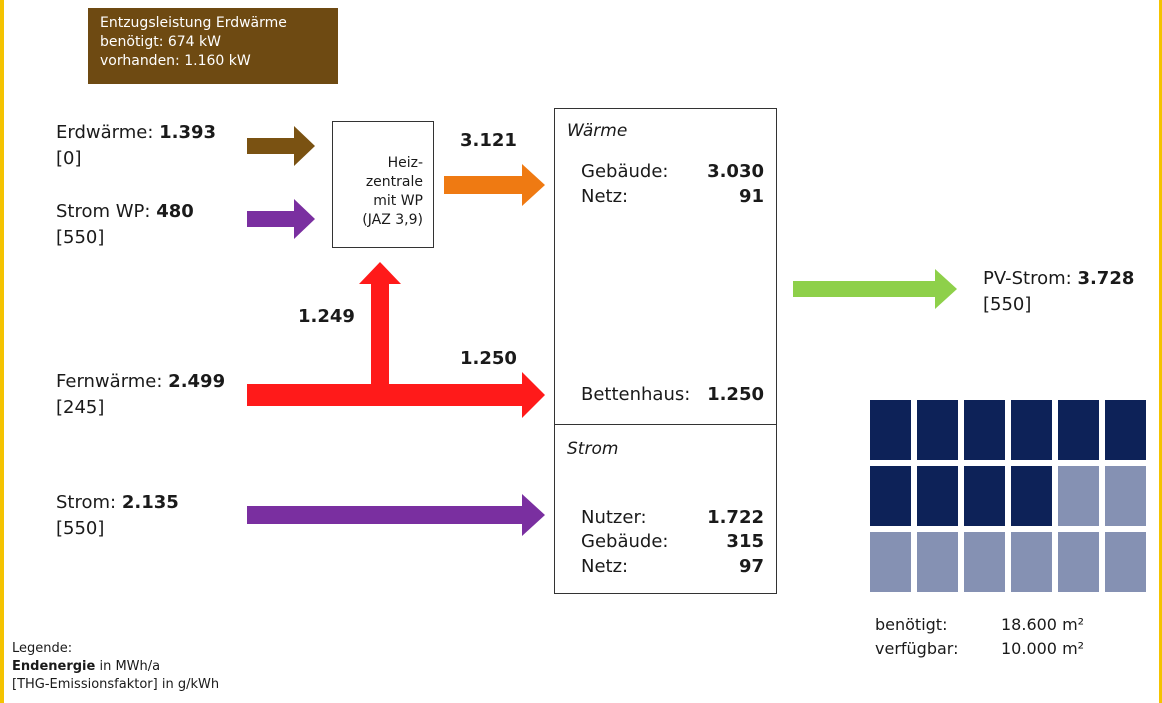 Image resolution: width=1162 pixels, height=703 pixels. What do you see at coordinates (745, 541) in the screenshot?
I see `row-value: 315` at bounding box center [745, 541].